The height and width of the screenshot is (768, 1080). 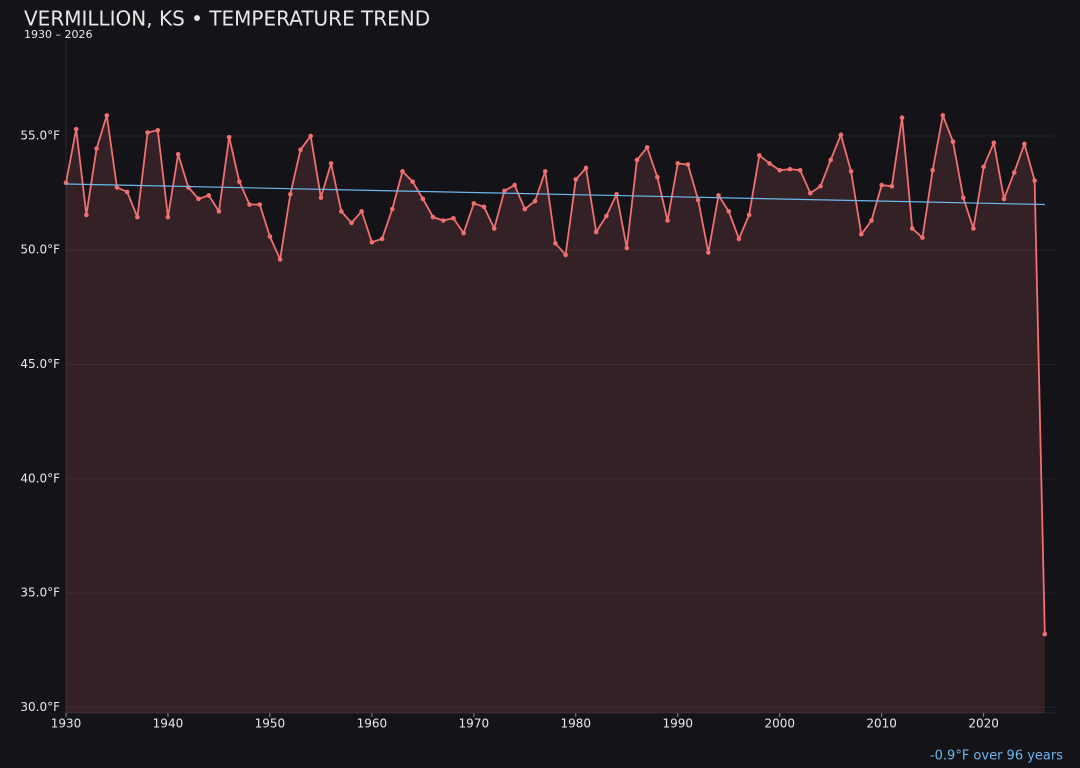 What do you see at coordinates (881, 724) in the screenshot?
I see `x-tick-label: 2010` at bounding box center [881, 724].